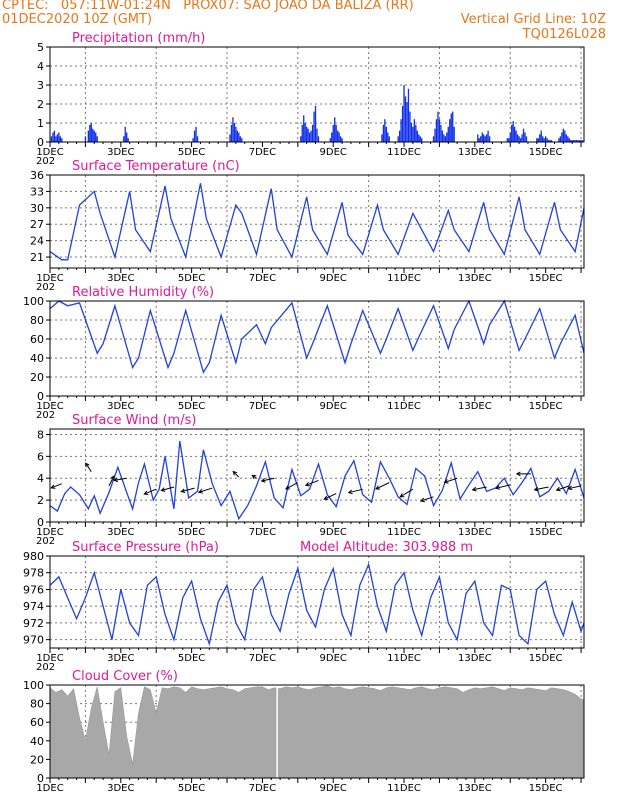 This screenshot has height=800, width=618. Describe the element at coordinates (45, 415) in the screenshot. I see `humidity-year-fragment: 202` at that location.